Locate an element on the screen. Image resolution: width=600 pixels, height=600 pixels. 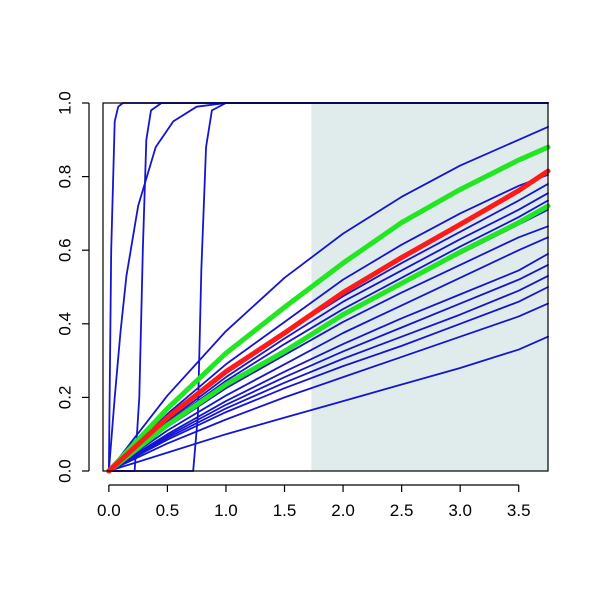
y-tick-label: 0.2 is located at coordinates (65, 398).